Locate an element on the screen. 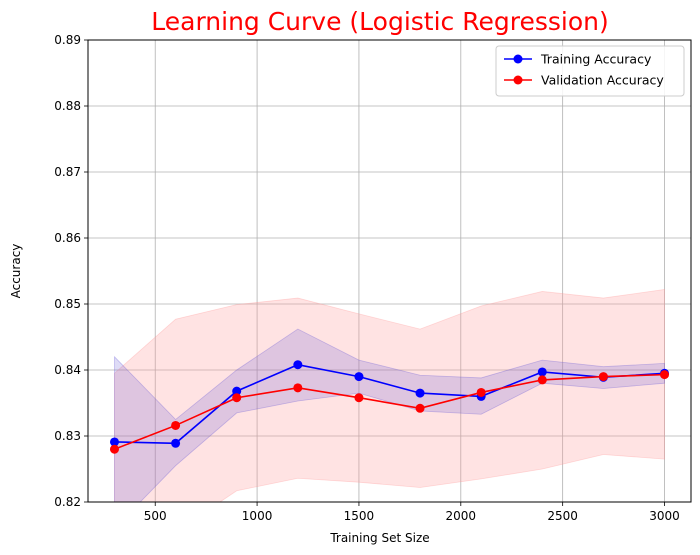  x-axis-ticks: 500 1000 1500 2000 2500 3000 is located at coordinates (412, 512).